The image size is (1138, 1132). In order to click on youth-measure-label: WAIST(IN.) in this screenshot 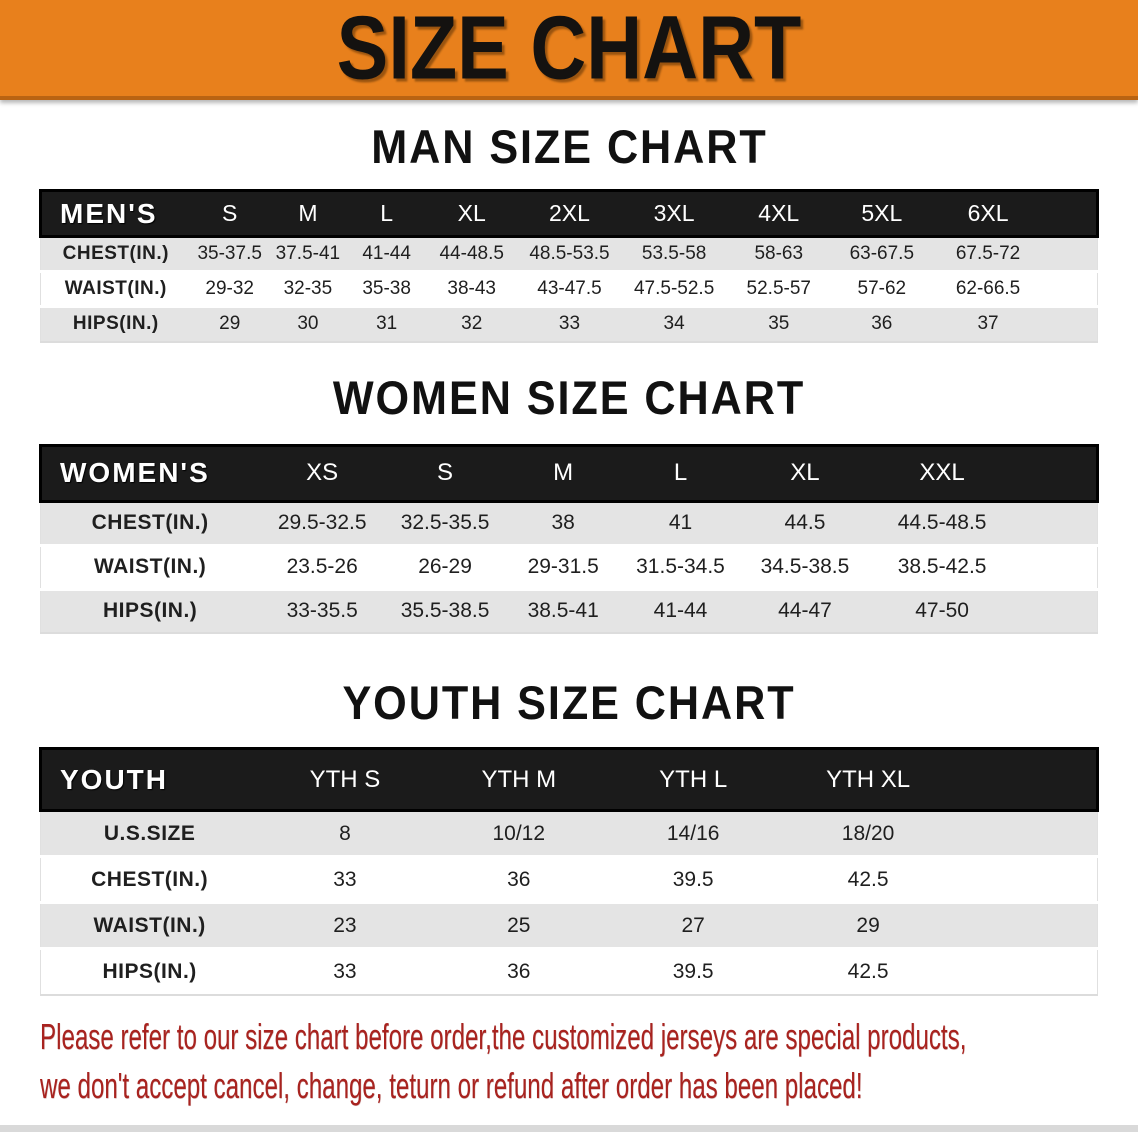, I will do `click(149, 925)`.